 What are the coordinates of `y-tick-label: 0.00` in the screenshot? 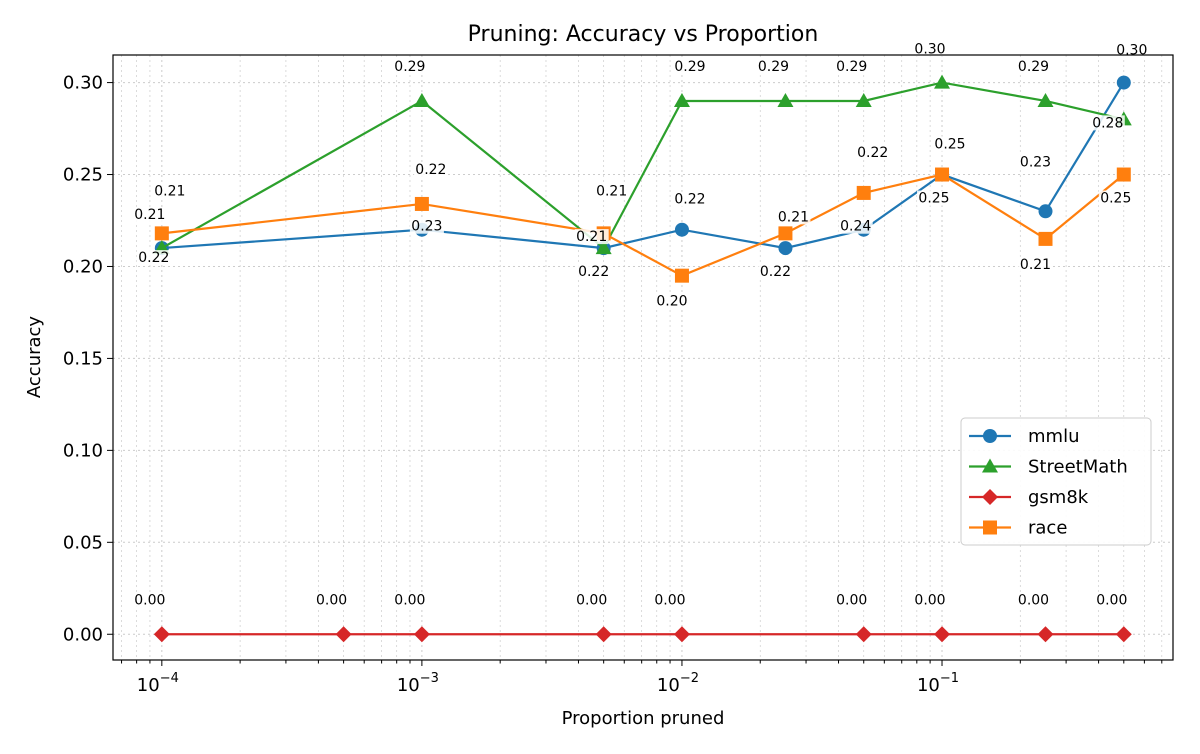 It's located at (83, 634).